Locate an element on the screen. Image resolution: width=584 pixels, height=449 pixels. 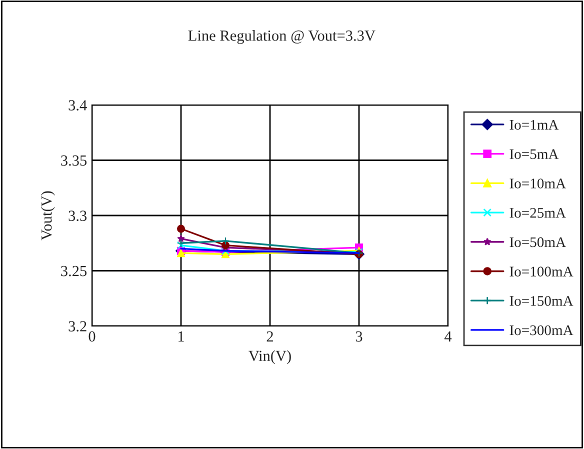
chart-title: Line Regulation @ Vout=3.3V is located at coordinates (282, 37).